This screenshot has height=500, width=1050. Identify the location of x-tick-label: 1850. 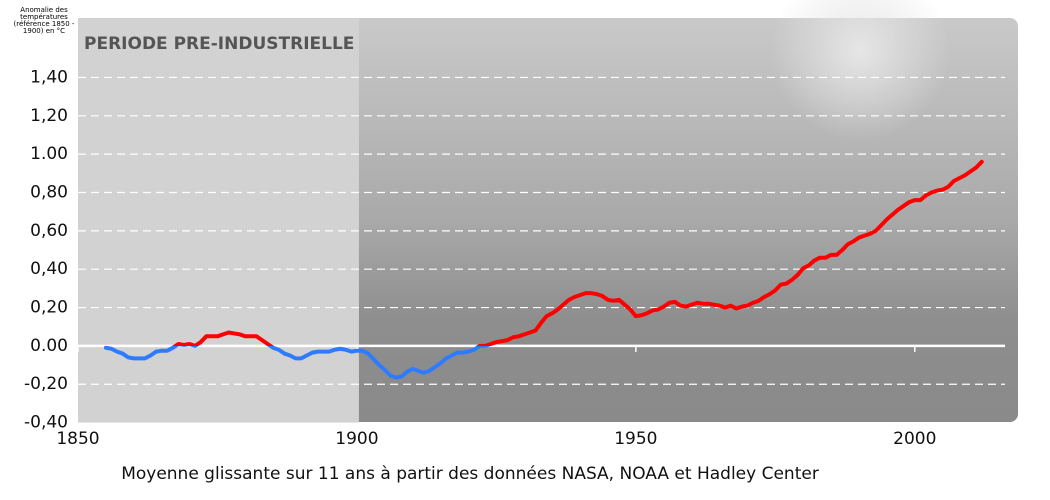
(77, 439).